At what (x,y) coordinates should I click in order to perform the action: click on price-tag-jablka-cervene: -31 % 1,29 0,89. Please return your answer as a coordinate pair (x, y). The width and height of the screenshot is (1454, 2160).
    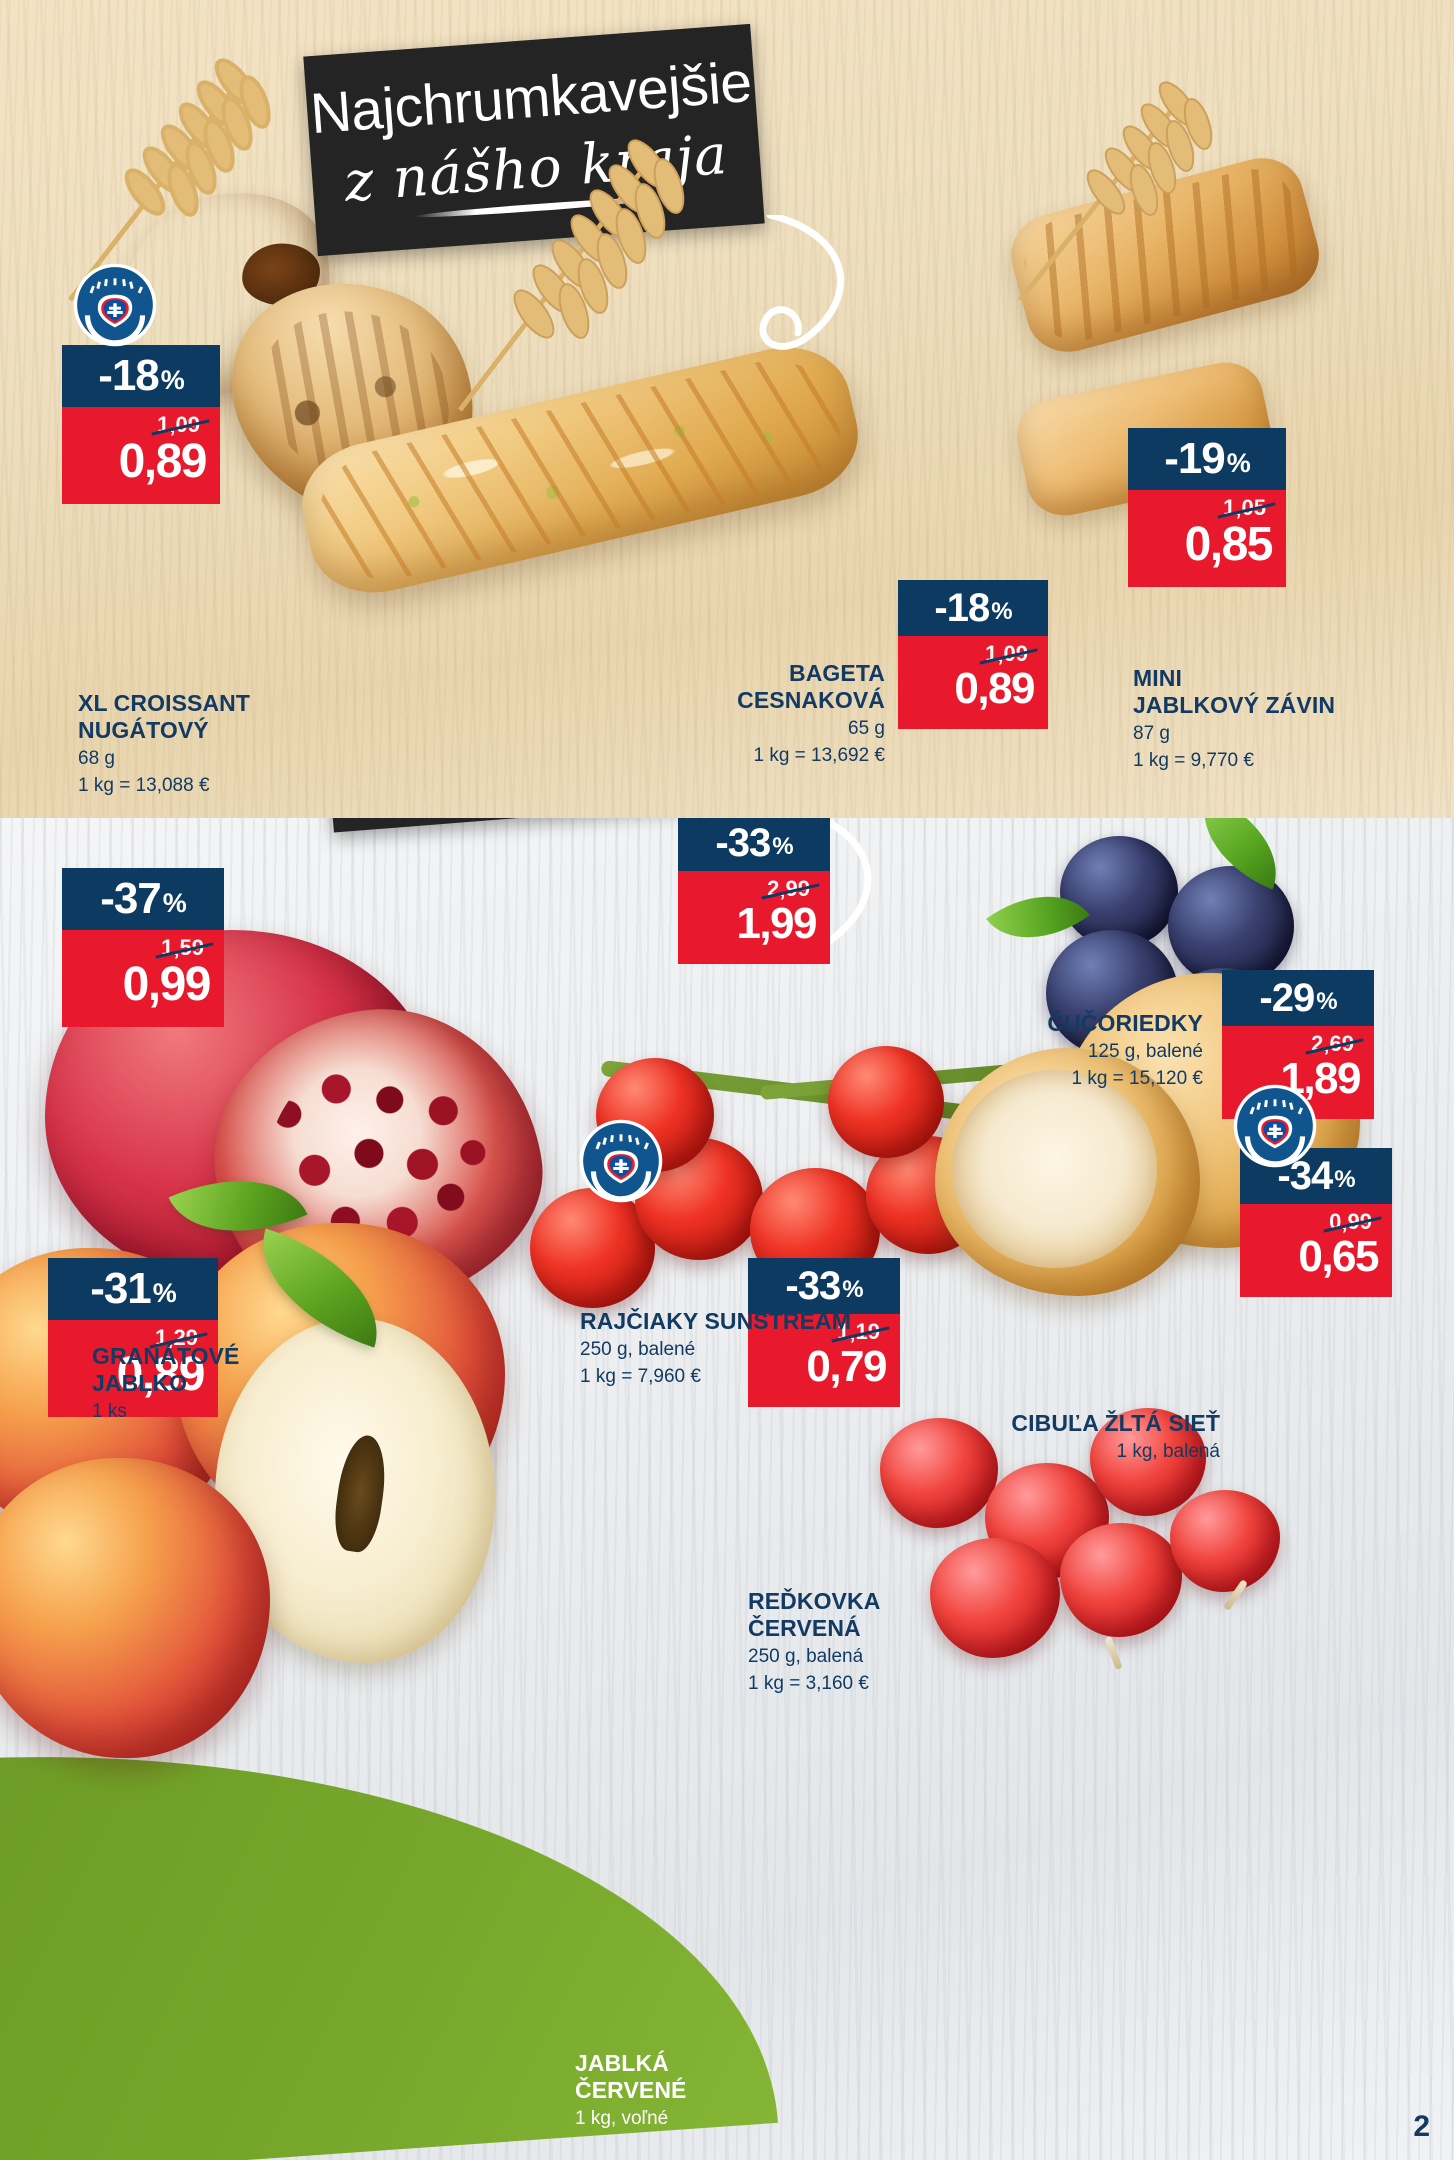
    Looking at the image, I should click on (133, 1338).